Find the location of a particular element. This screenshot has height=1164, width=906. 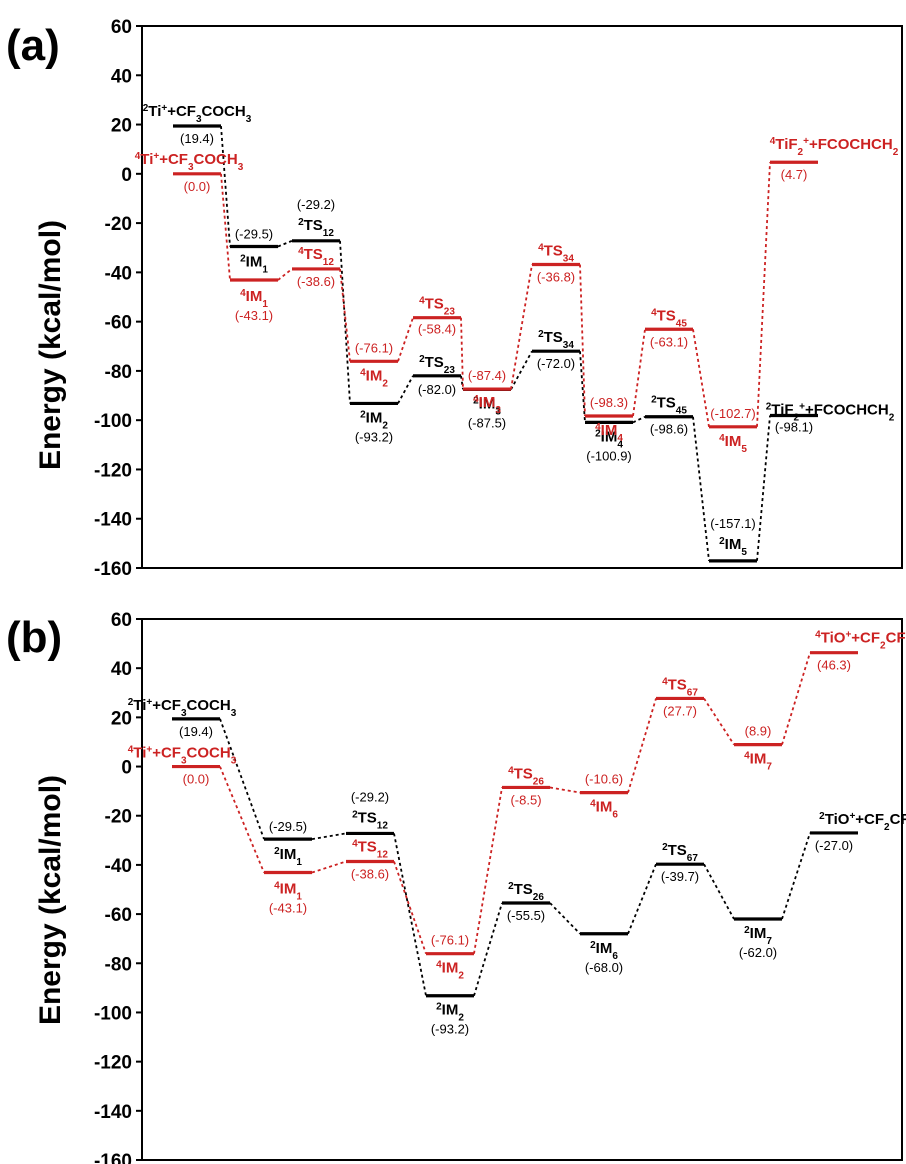

doublet-state-name: 2TS67 is located at coordinates (680, 853).